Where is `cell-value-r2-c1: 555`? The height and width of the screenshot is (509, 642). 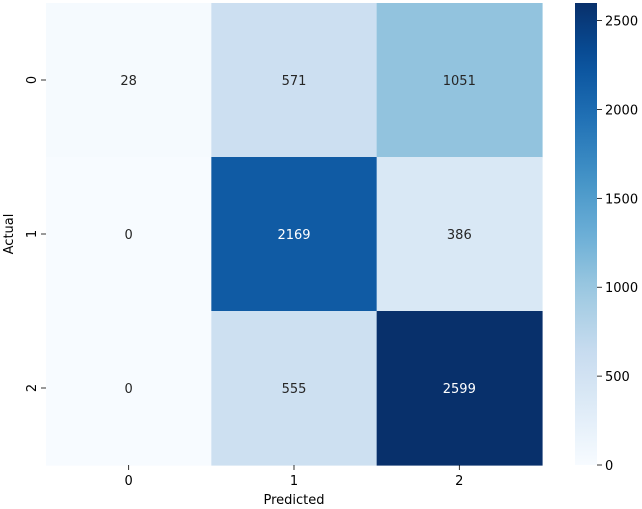 cell-value-r2-c1: 555 is located at coordinates (294, 389).